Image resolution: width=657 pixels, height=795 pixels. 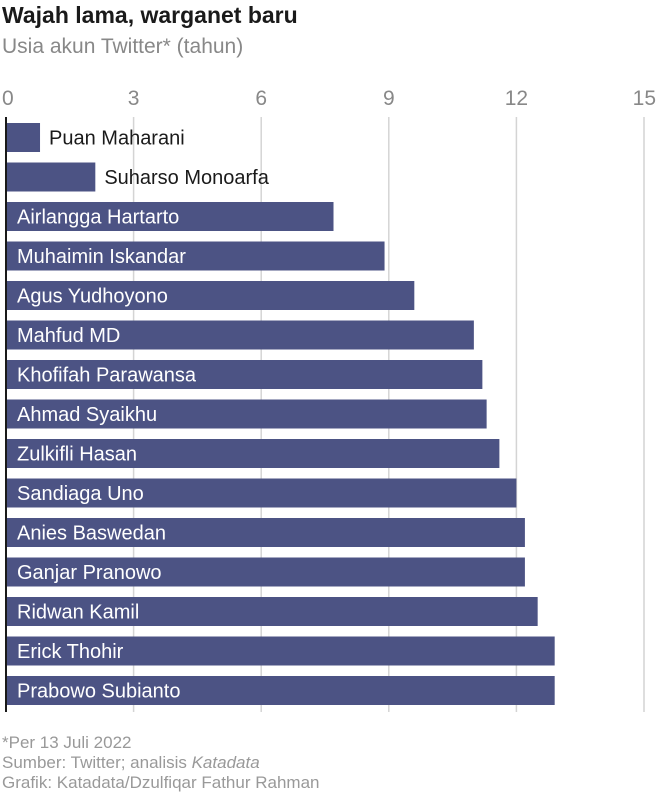 What do you see at coordinates (87, 415) in the screenshot?
I see `bar-label: Ahmad Syaikhu` at bounding box center [87, 415].